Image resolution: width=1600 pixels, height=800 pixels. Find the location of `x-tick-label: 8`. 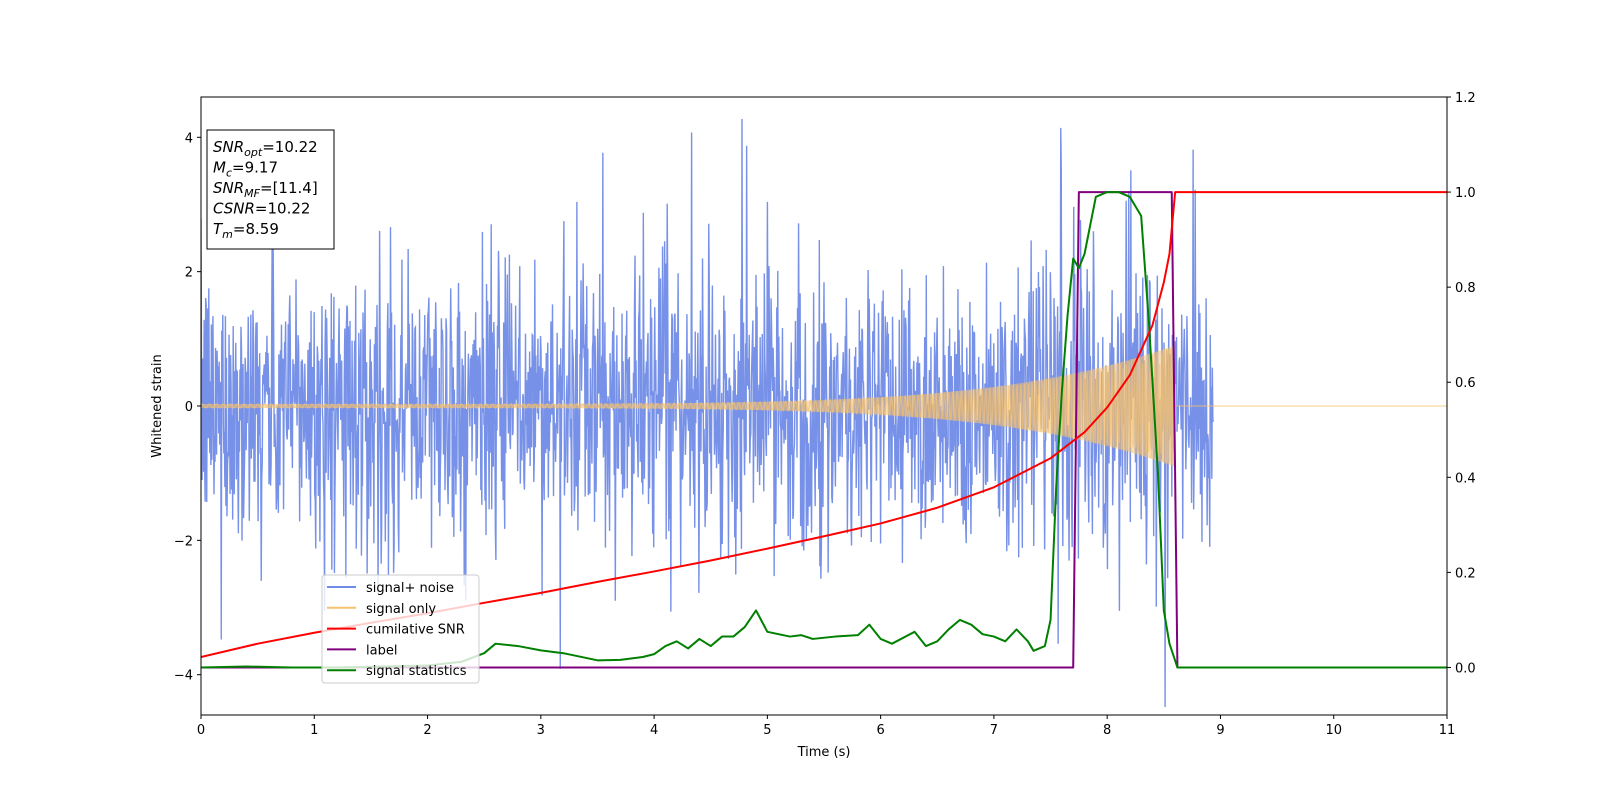

x-tick-label: 8 is located at coordinates (1107, 730).